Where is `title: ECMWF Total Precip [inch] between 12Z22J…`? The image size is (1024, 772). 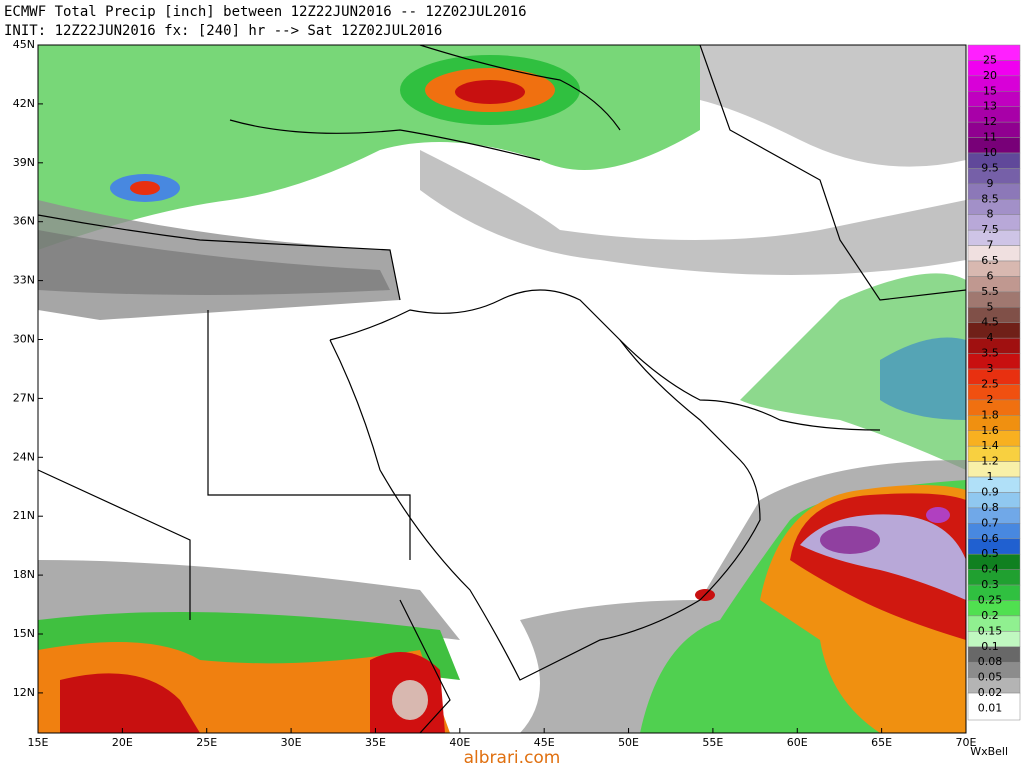 title: ECMWF Total Precip [inch] between 12Z22J… is located at coordinates (265, 12).